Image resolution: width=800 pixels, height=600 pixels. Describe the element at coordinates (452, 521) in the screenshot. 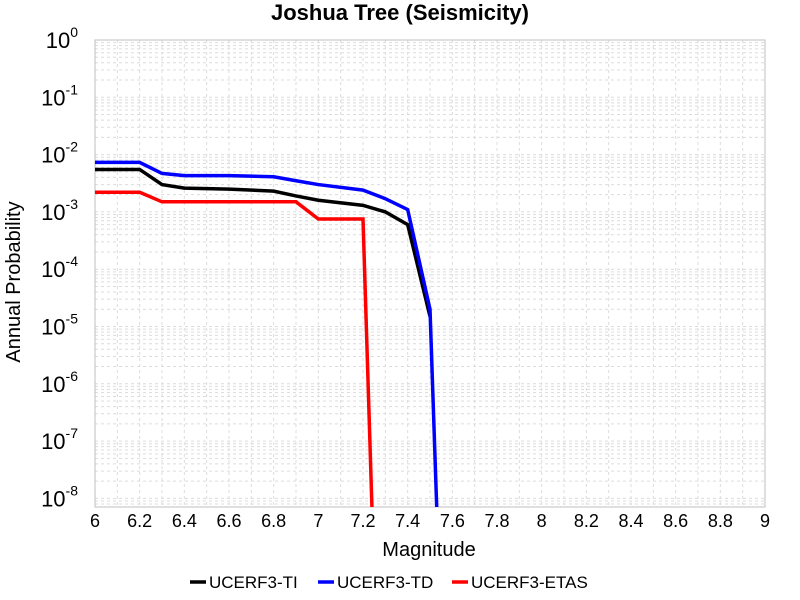

I see `x-tick-label: 7.6` at that location.